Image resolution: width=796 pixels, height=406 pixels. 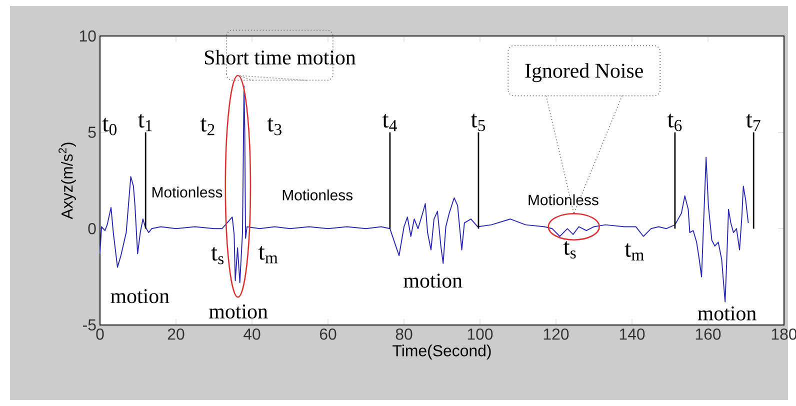 What do you see at coordinates (328, 334) in the screenshot?
I see `x-tick-label: 60` at bounding box center [328, 334].